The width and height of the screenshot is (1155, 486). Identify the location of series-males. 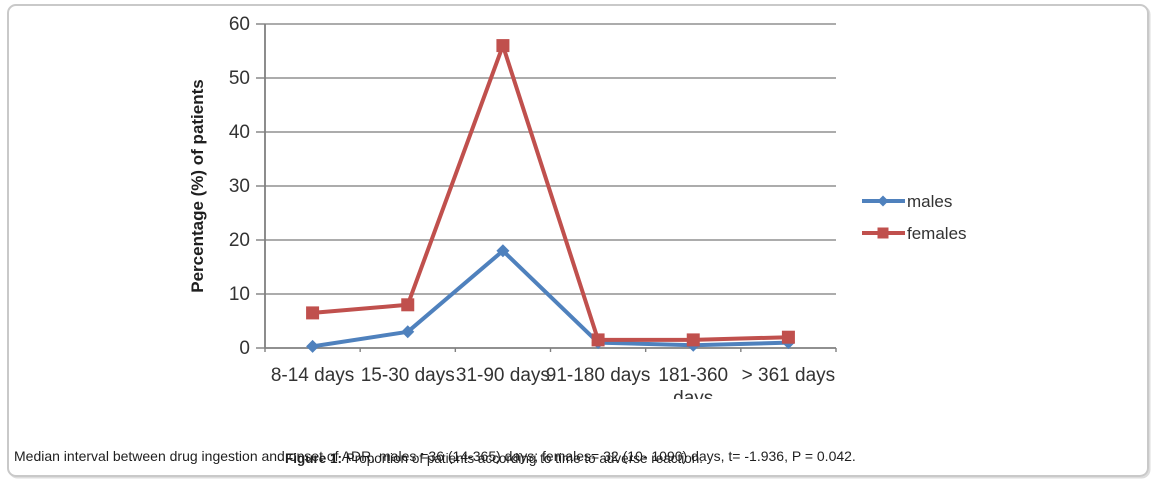
(550, 298).